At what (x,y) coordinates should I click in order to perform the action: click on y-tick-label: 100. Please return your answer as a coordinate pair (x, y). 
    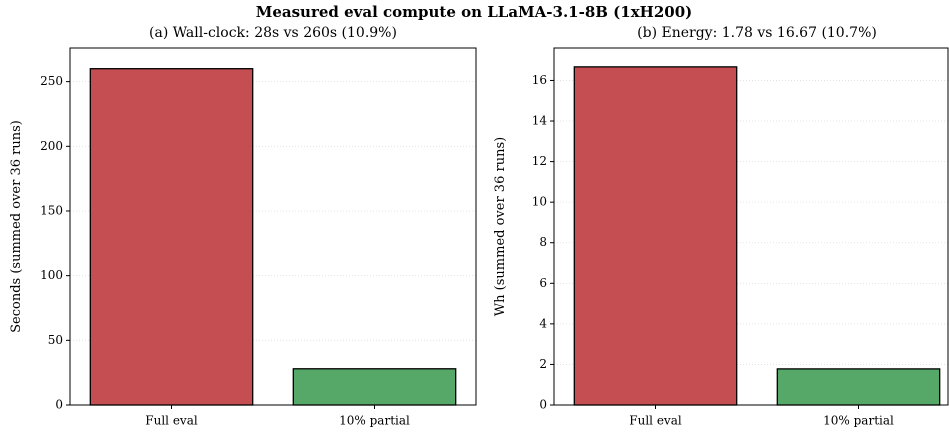
    Looking at the image, I should click on (51, 275).